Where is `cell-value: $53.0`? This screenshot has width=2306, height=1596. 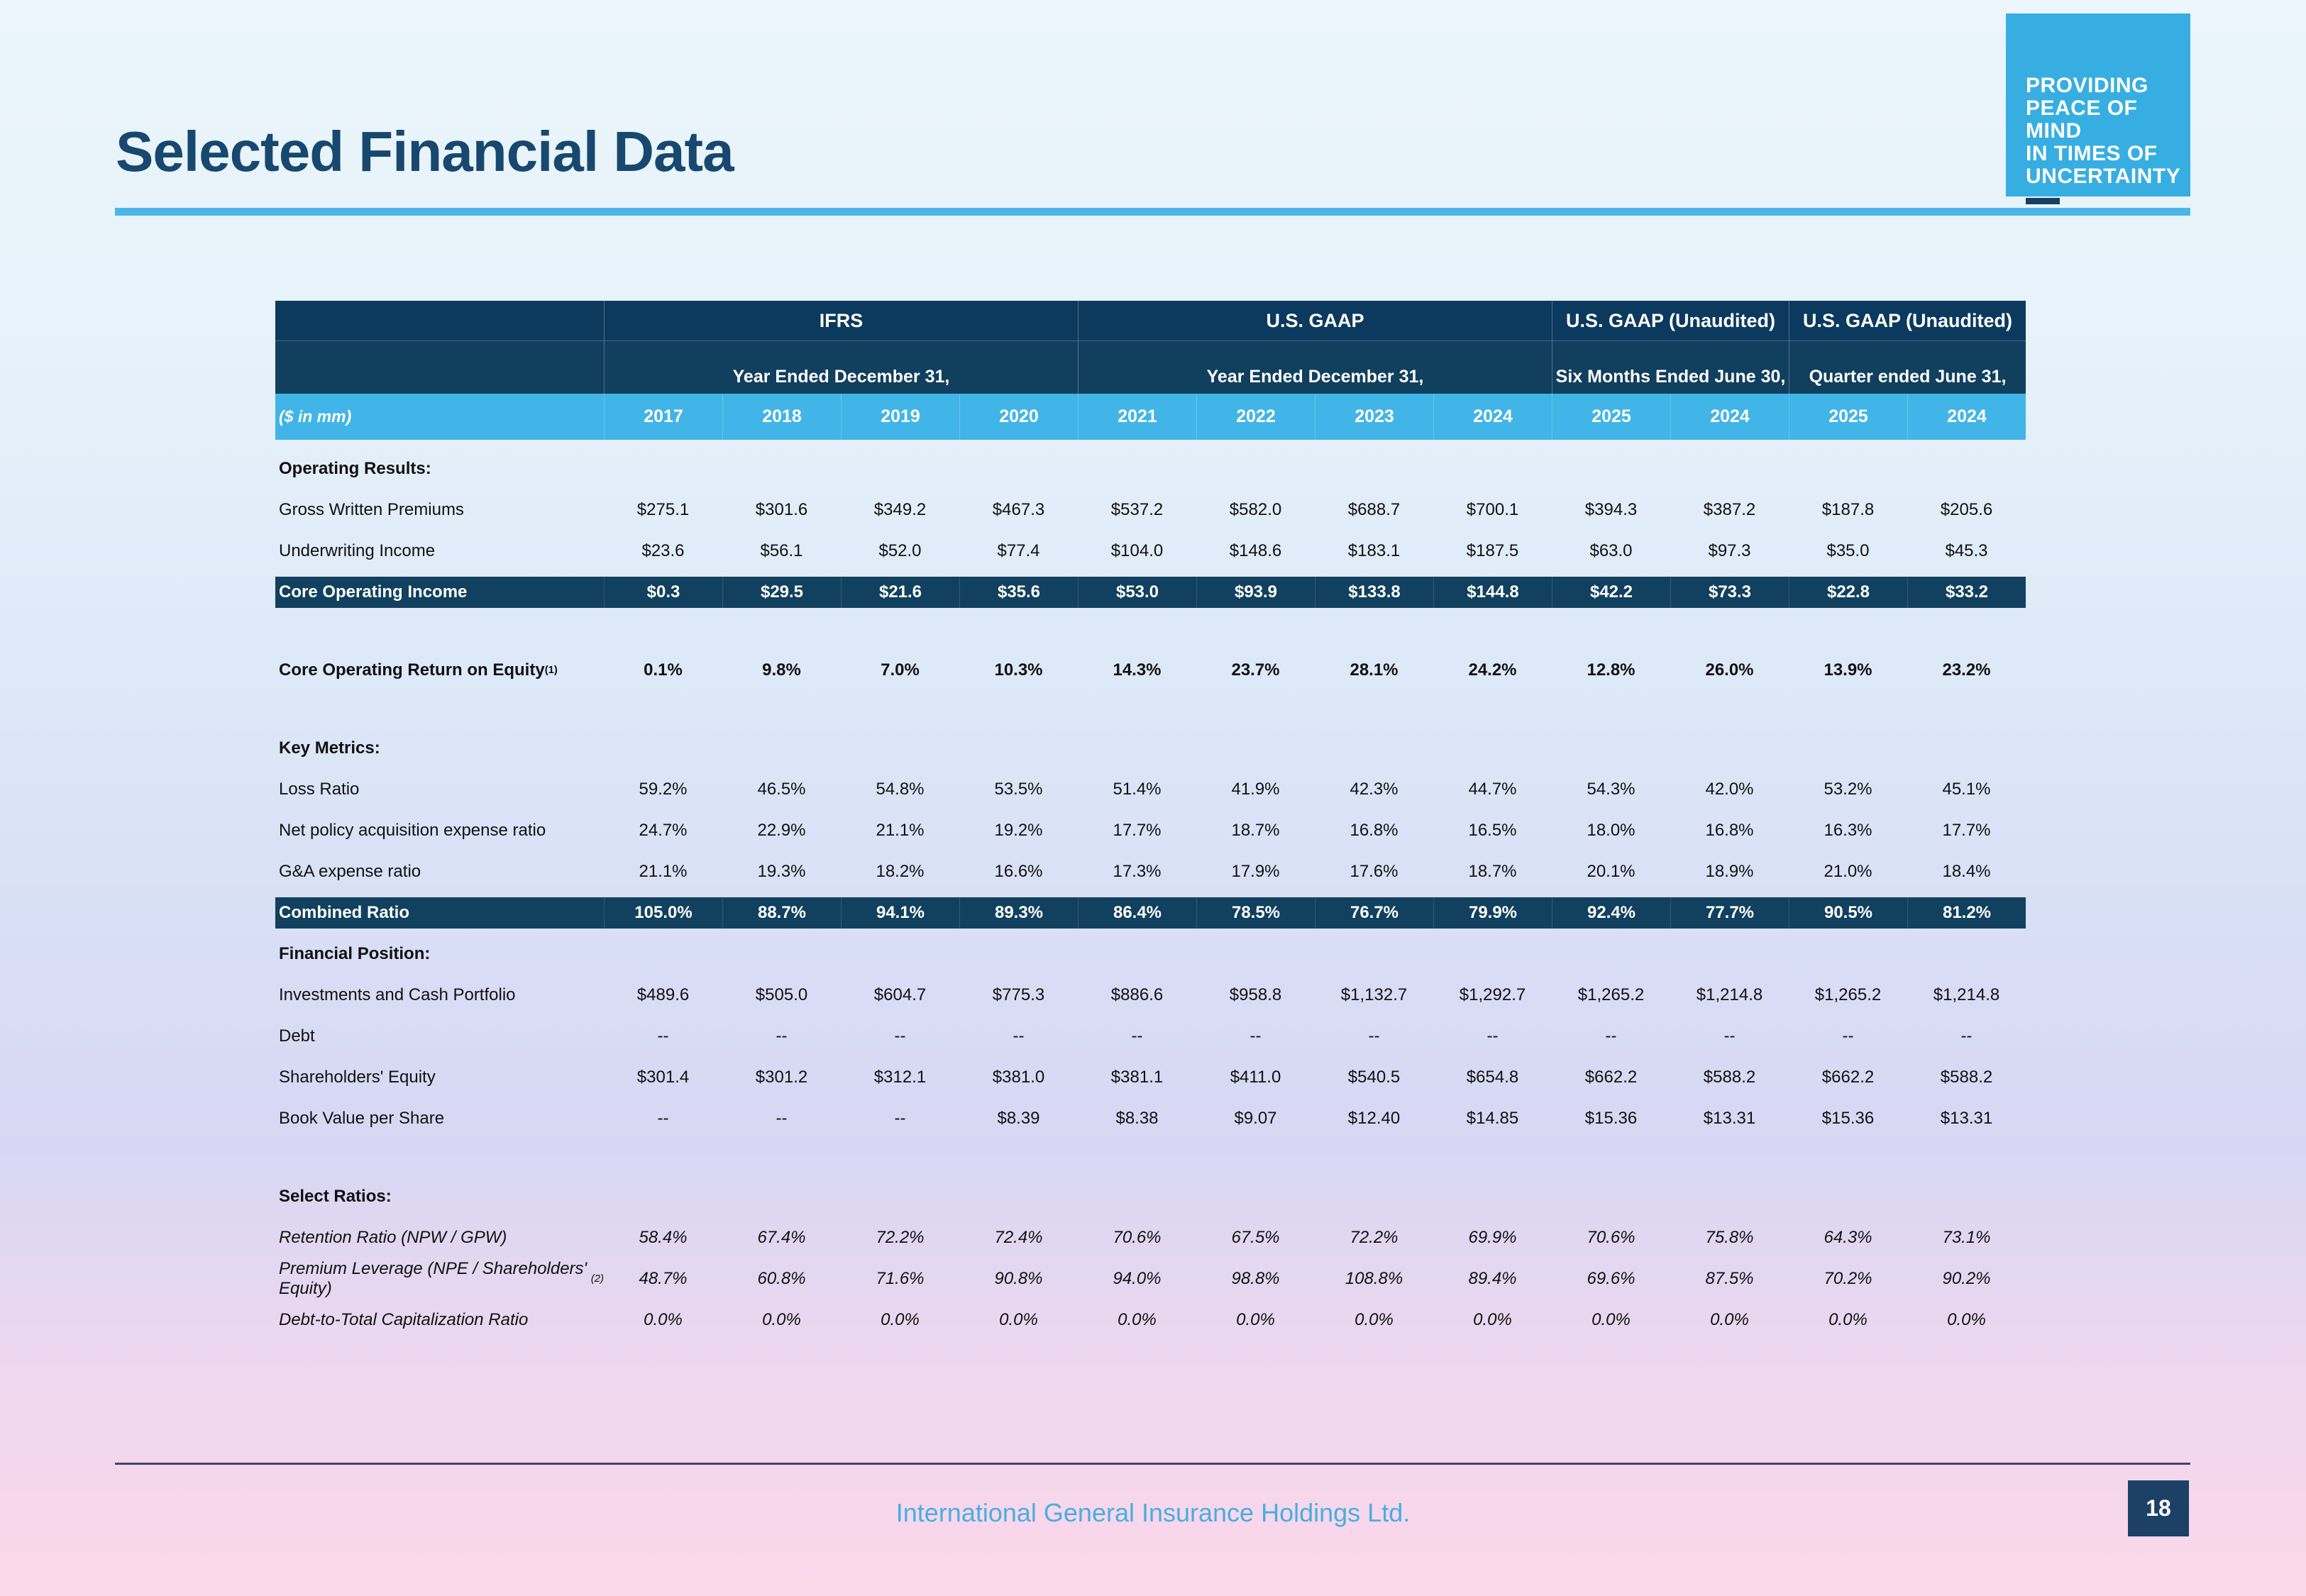
cell-value: $53.0 is located at coordinates (1137, 592).